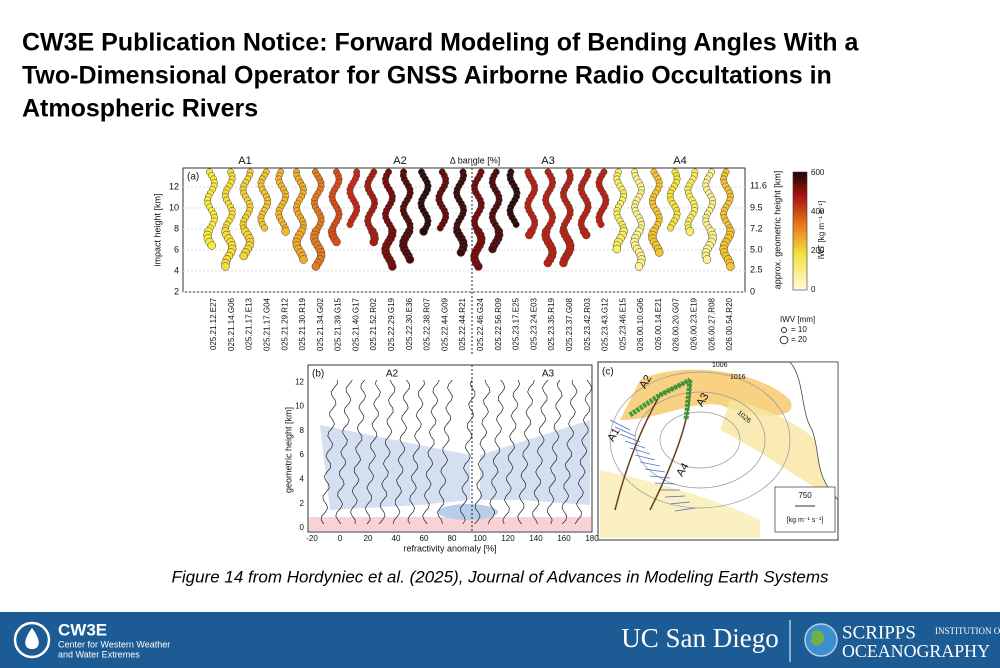 The width and height of the screenshot is (1000, 668). Describe the element at coordinates (720, 365) in the screenshot. I see `label: 1006` at that location.